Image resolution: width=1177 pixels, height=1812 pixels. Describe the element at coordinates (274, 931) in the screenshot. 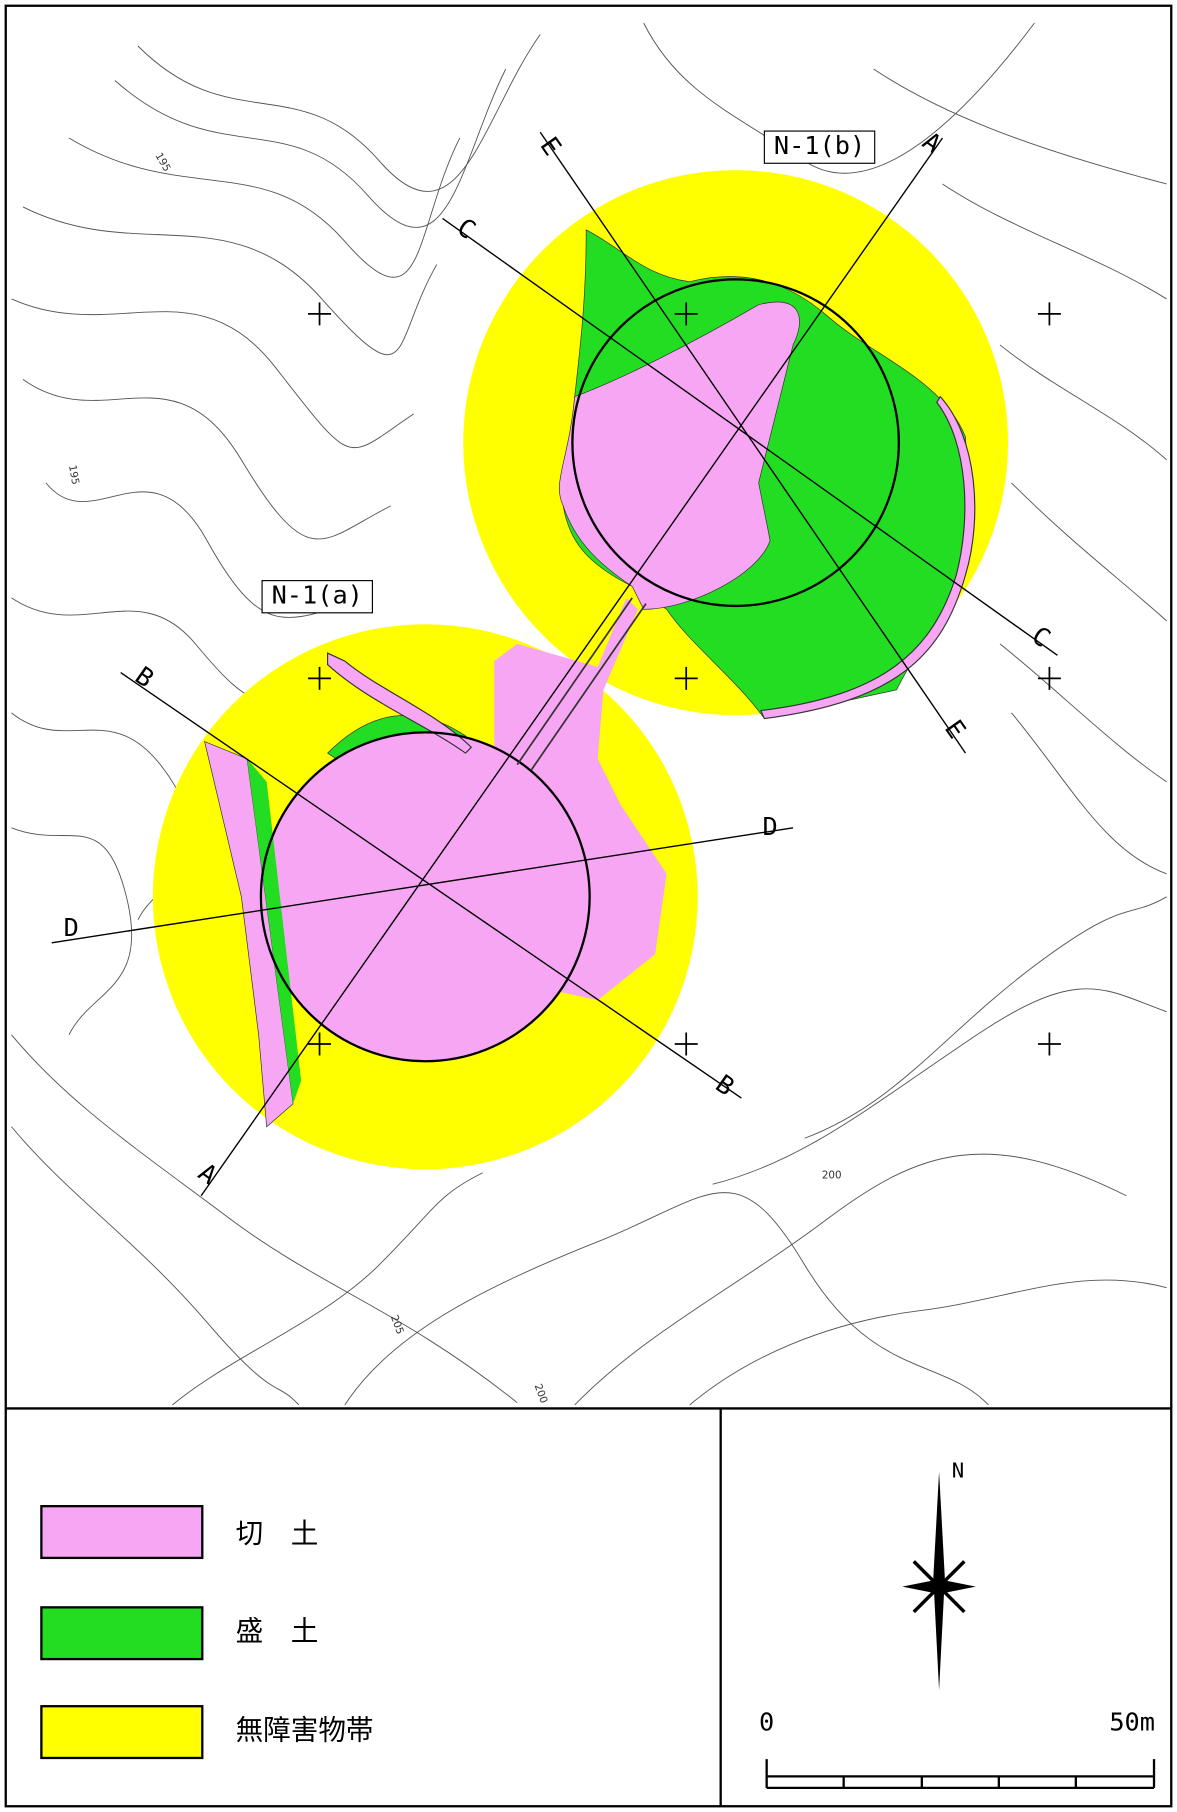

I see `fill-strip-a` at that location.